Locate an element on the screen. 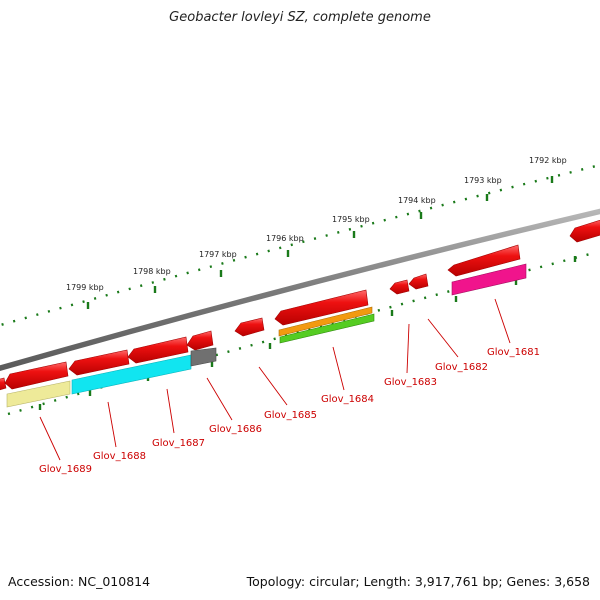 Image resolution: width=600 pixels, height=600 pixels. gene-label-glov-1681: Glov_1681 is located at coordinates (513, 352).